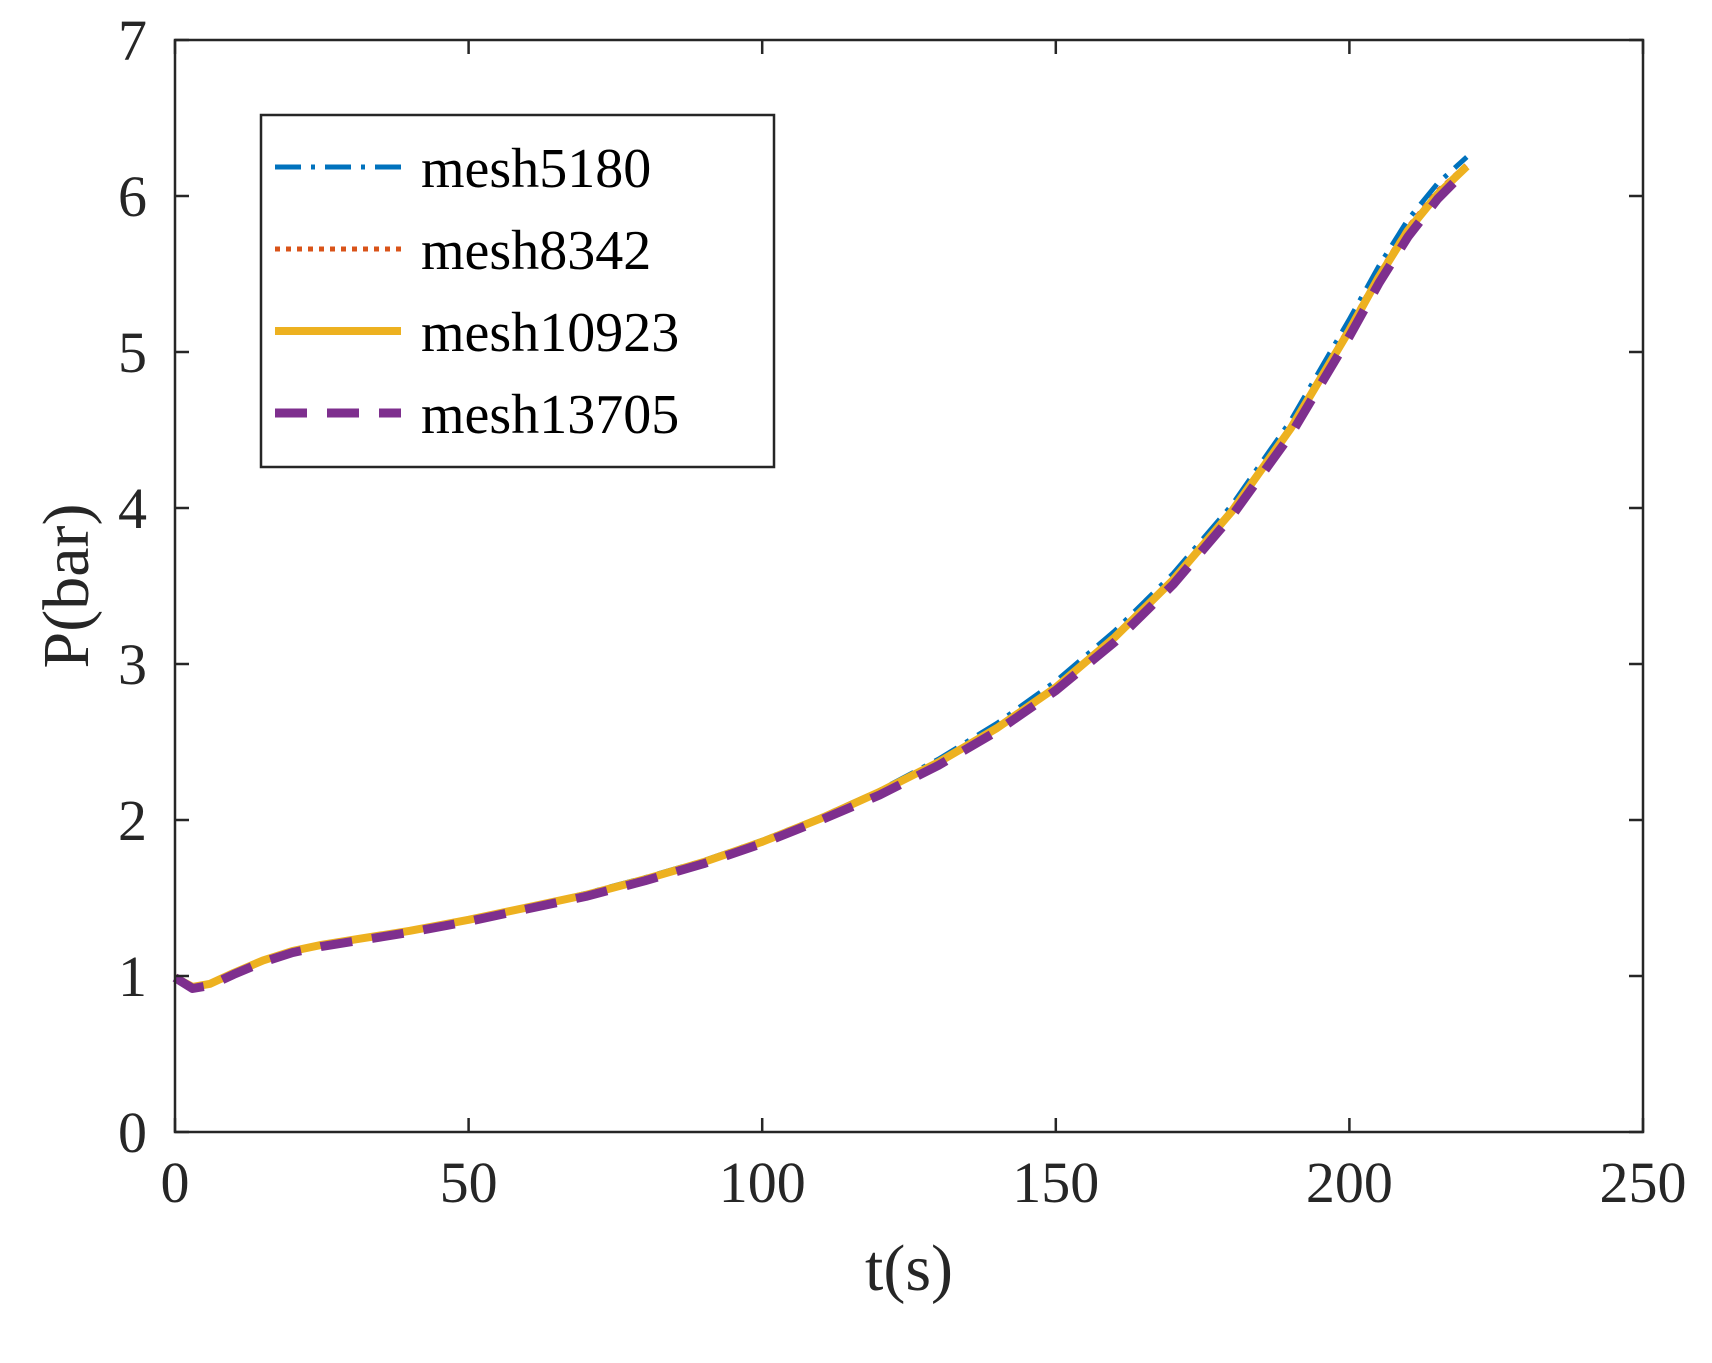 The height and width of the screenshot is (1363, 1712). What do you see at coordinates (536, 251) in the screenshot?
I see `legend-label: mesh8342` at bounding box center [536, 251].